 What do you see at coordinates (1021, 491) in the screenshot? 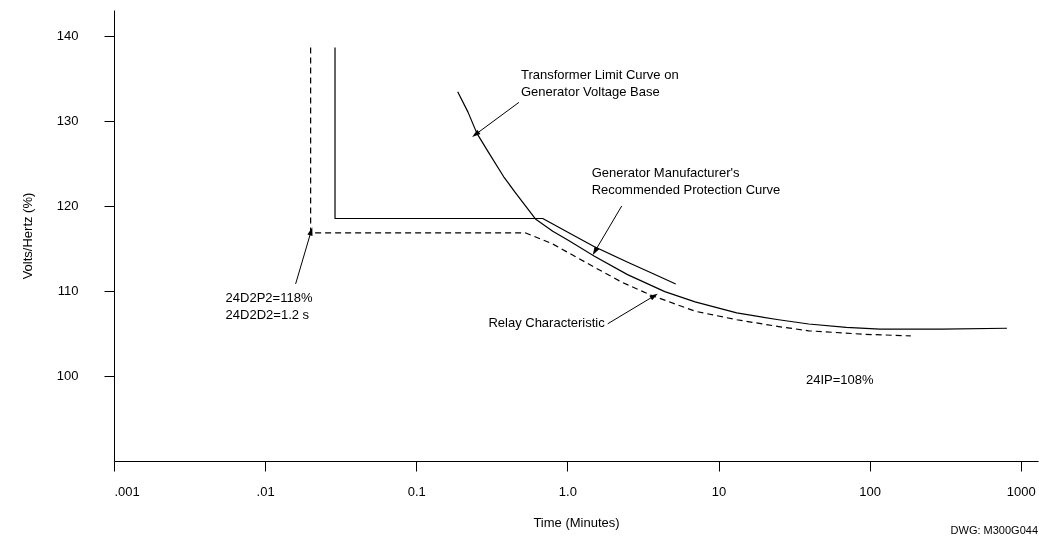
I see `x-tick-label: 1000` at bounding box center [1021, 491].